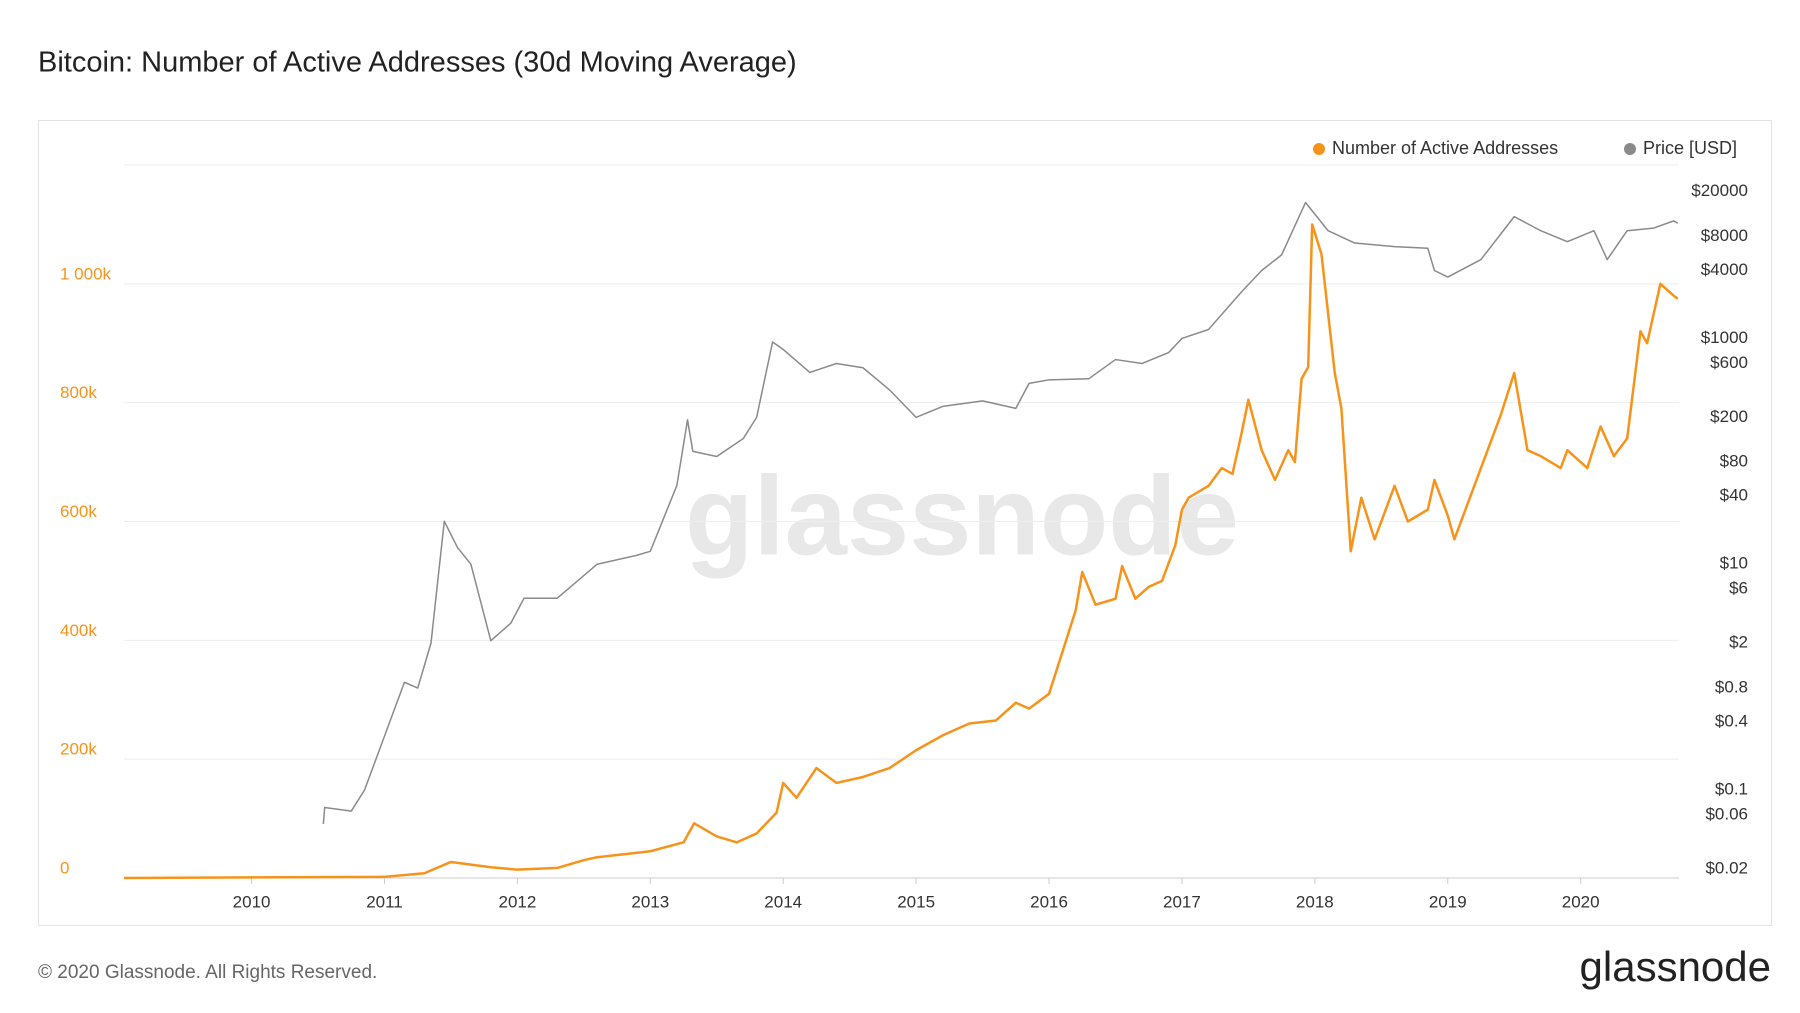  What do you see at coordinates (1690, 148) in the screenshot?
I see `legend-label: Price [USD]` at bounding box center [1690, 148].